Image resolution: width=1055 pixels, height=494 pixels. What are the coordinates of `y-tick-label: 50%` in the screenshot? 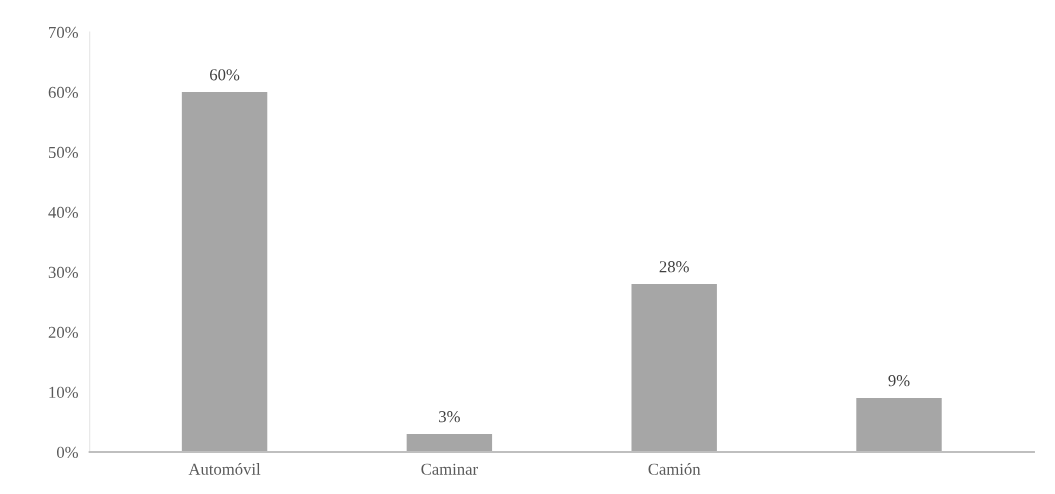 It's located at (63, 152).